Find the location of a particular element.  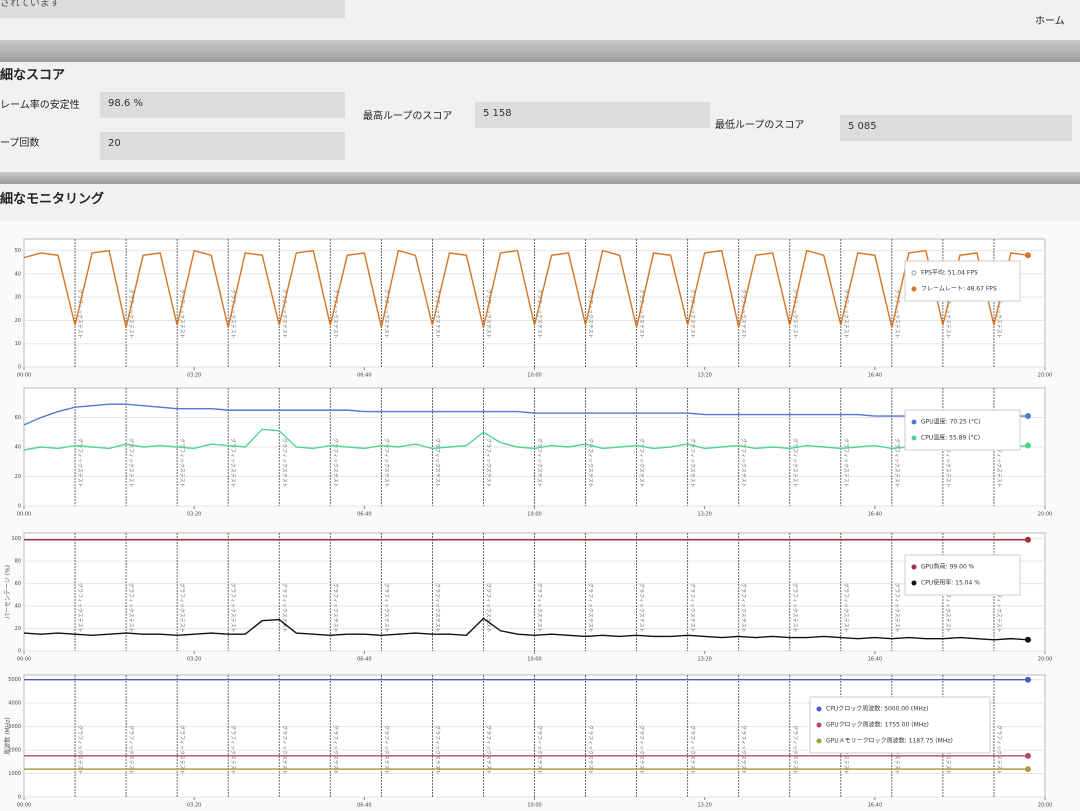

field-label: レーム率の安定性 is located at coordinates (40, 105).